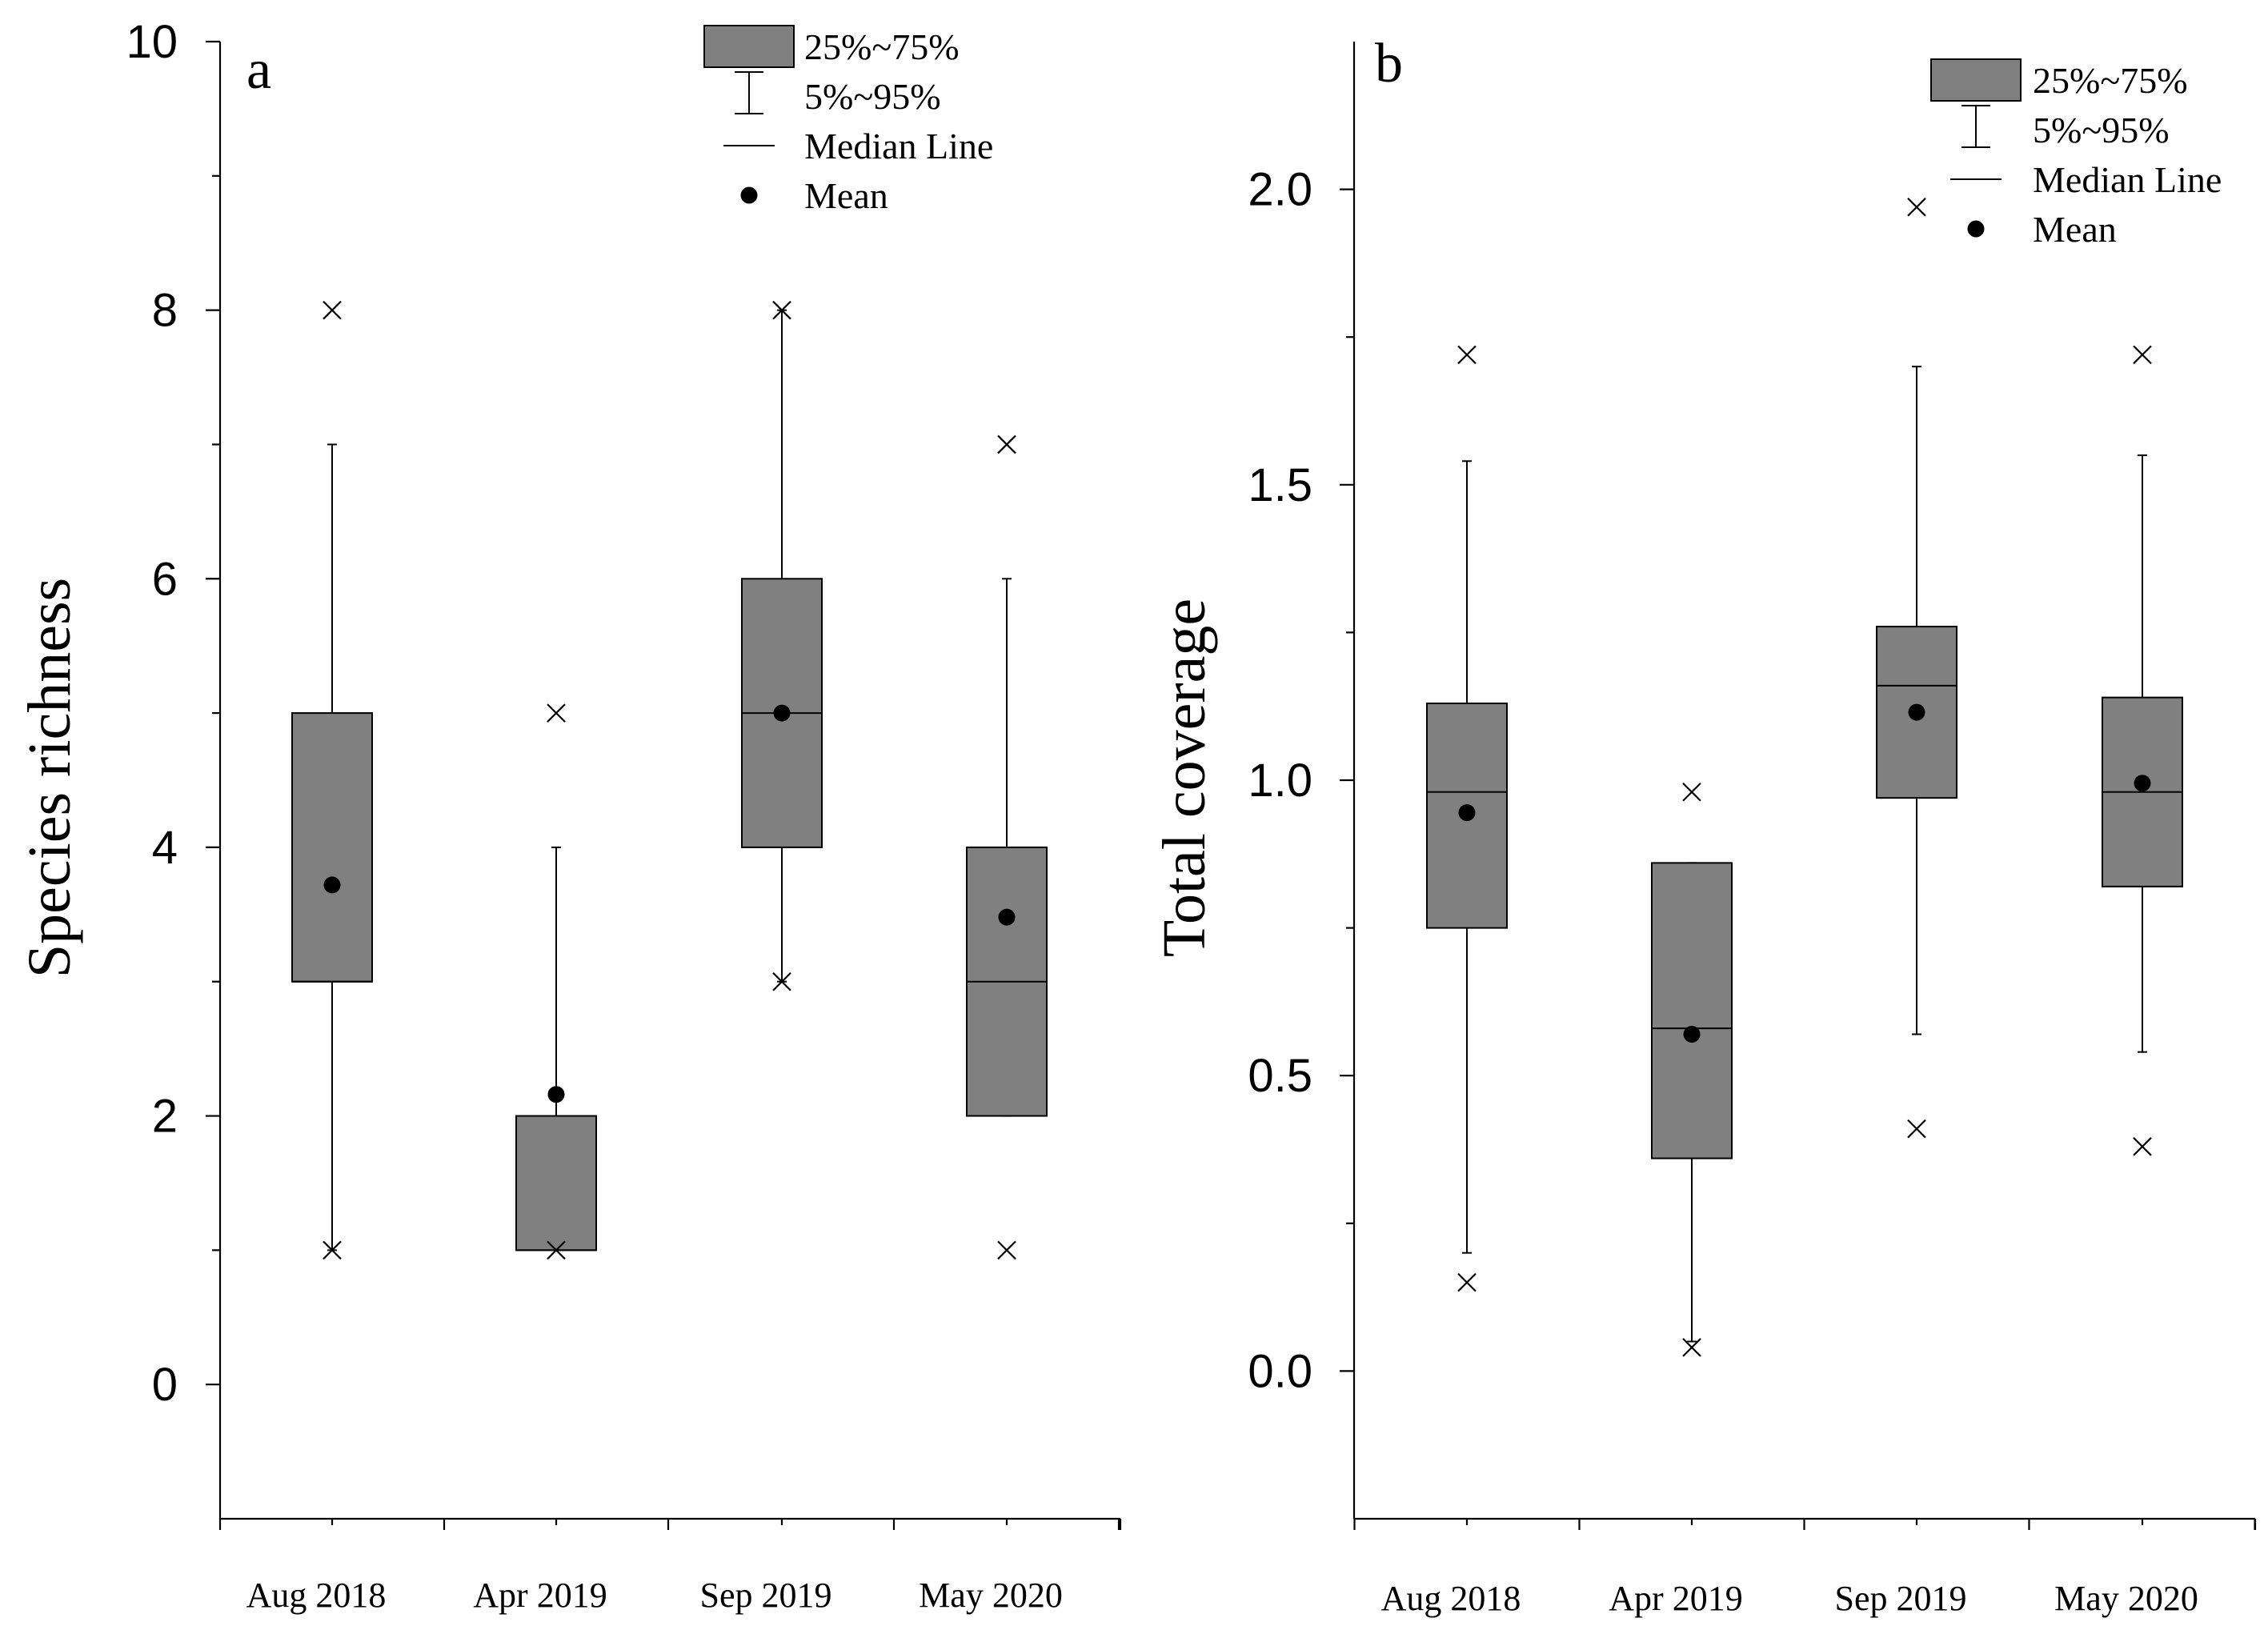 The image size is (2268, 1642). Describe the element at coordinates (165, 848) in the screenshot. I see `y-tick-label: 4` at that location.